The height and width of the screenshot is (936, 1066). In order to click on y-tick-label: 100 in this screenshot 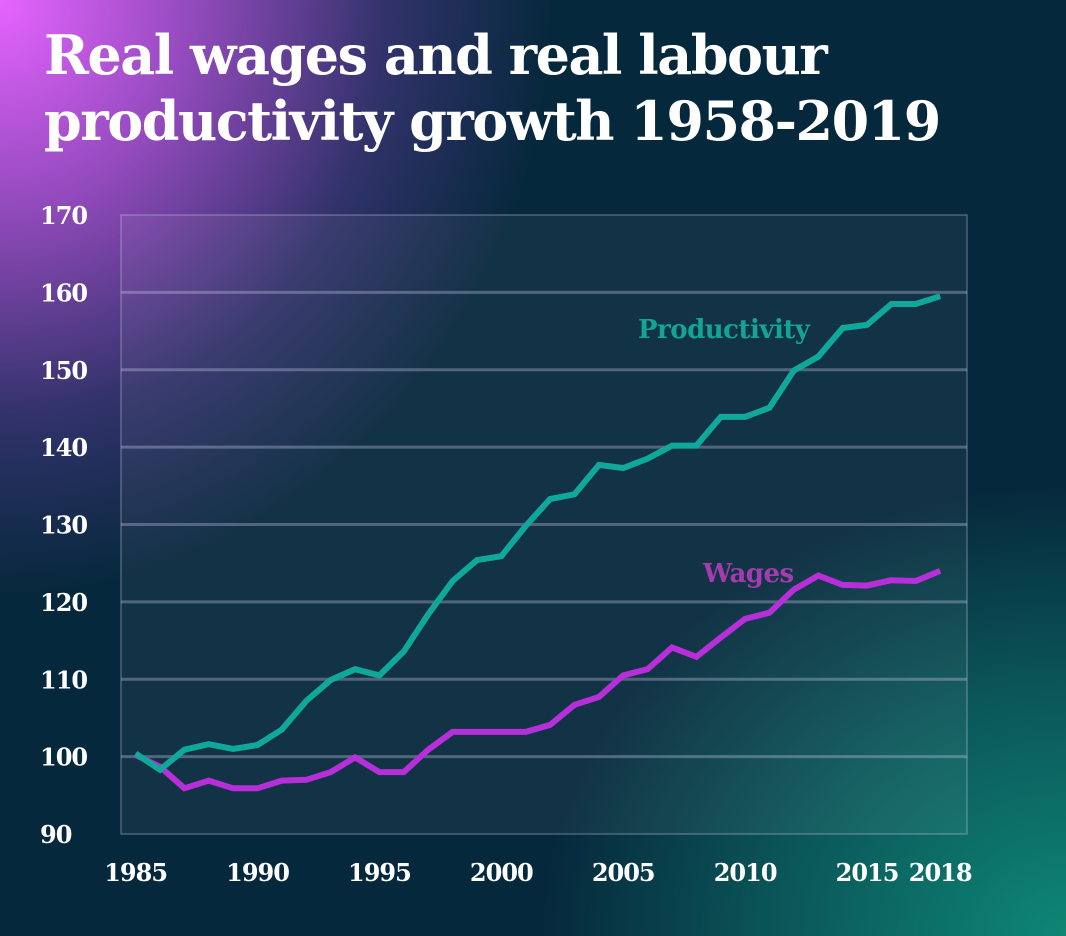, I will do `click(63, 757)`.